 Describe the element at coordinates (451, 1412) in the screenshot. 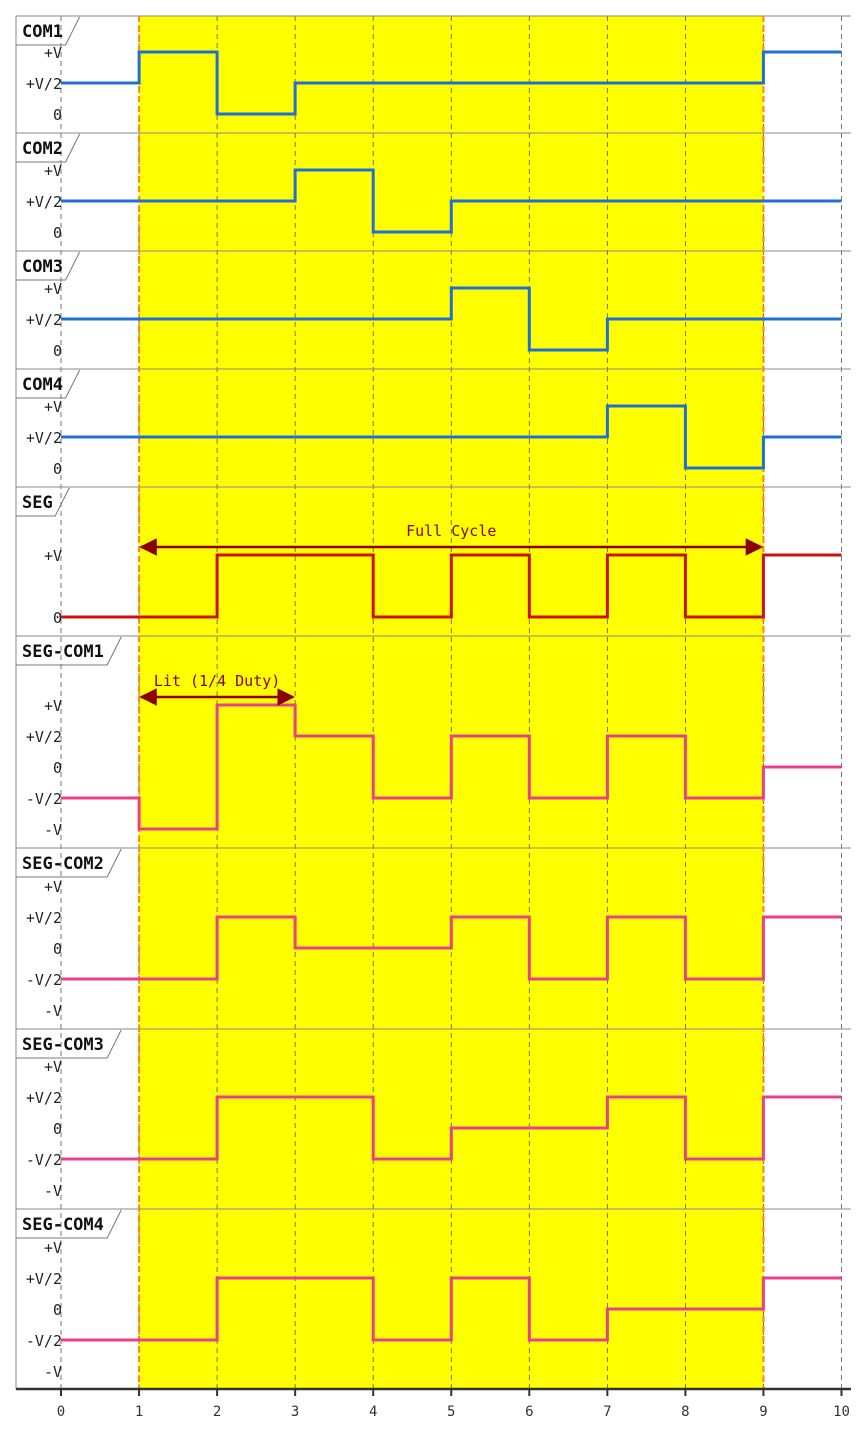

I see `x-tick-label: 5` at that location.